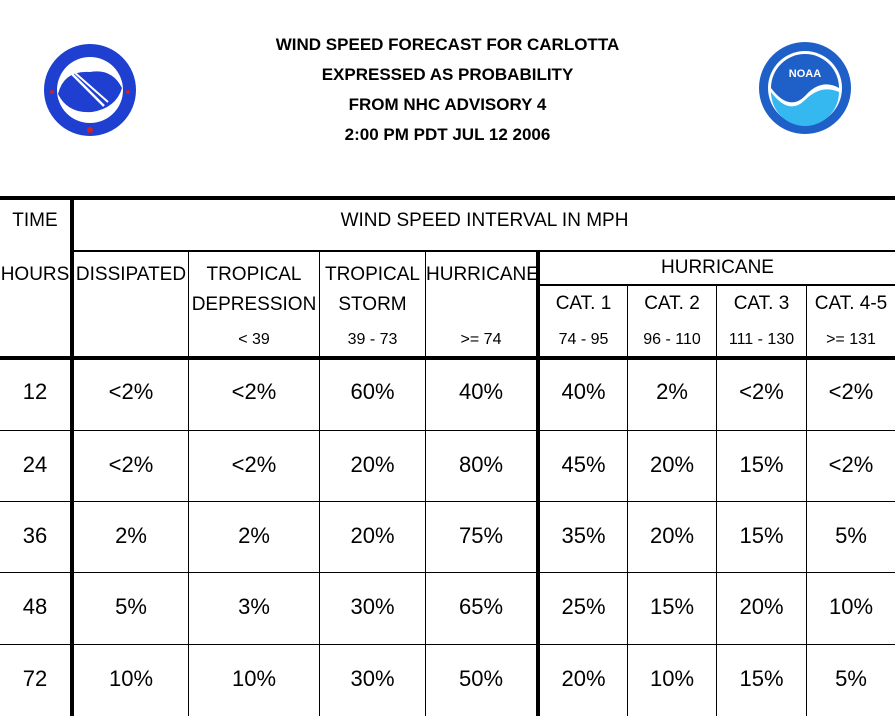 Image resolution: width=895 pixels, height=716 pixels. I want to click on table-cell: 50%, so click(481, 678).